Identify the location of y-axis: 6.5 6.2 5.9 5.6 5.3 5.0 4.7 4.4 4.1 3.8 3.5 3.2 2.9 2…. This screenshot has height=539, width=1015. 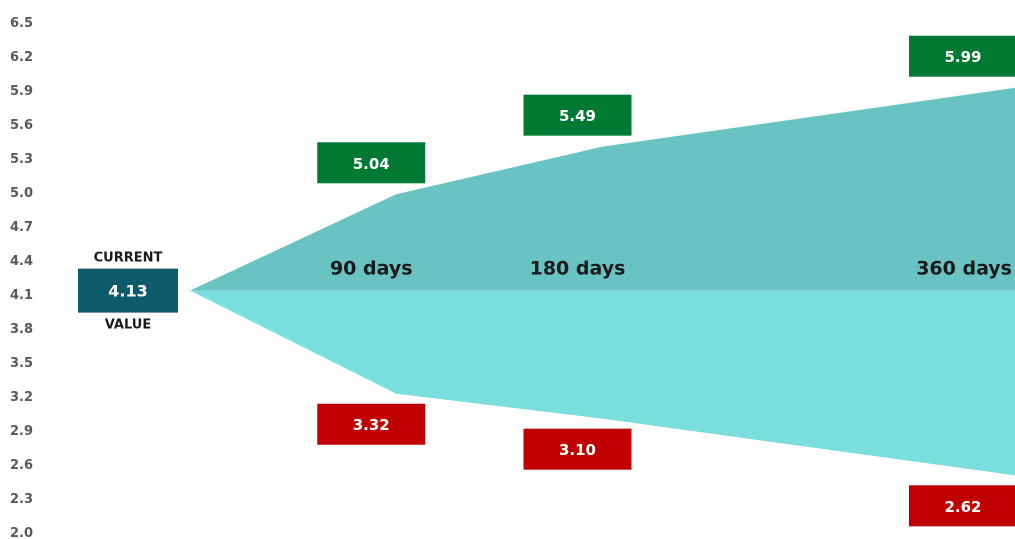
(21, 277).